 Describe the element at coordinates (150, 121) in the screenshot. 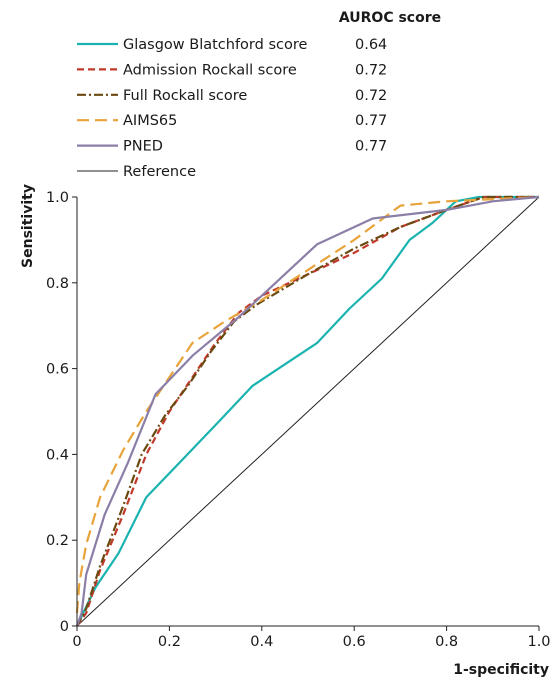

I see `legend-label: AIMS65` at that location.